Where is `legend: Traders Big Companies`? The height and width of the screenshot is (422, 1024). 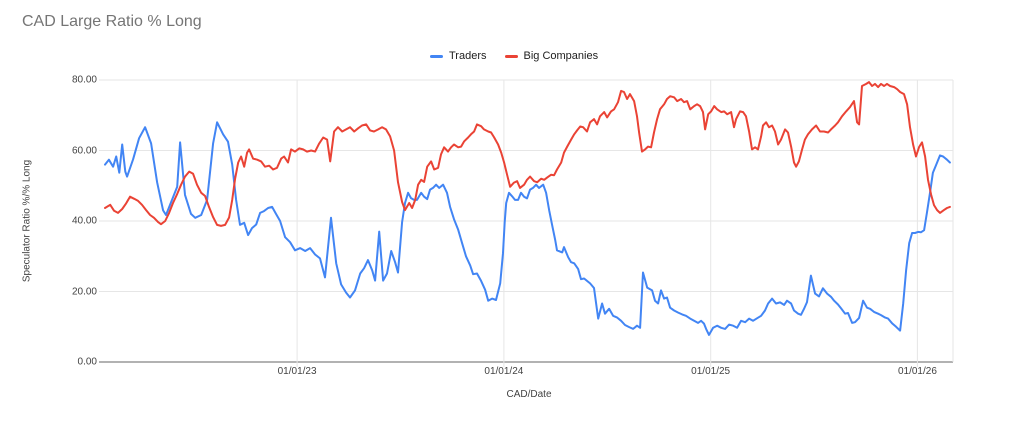 legend: Traders Big Companies is located at coordinates (514, 56).